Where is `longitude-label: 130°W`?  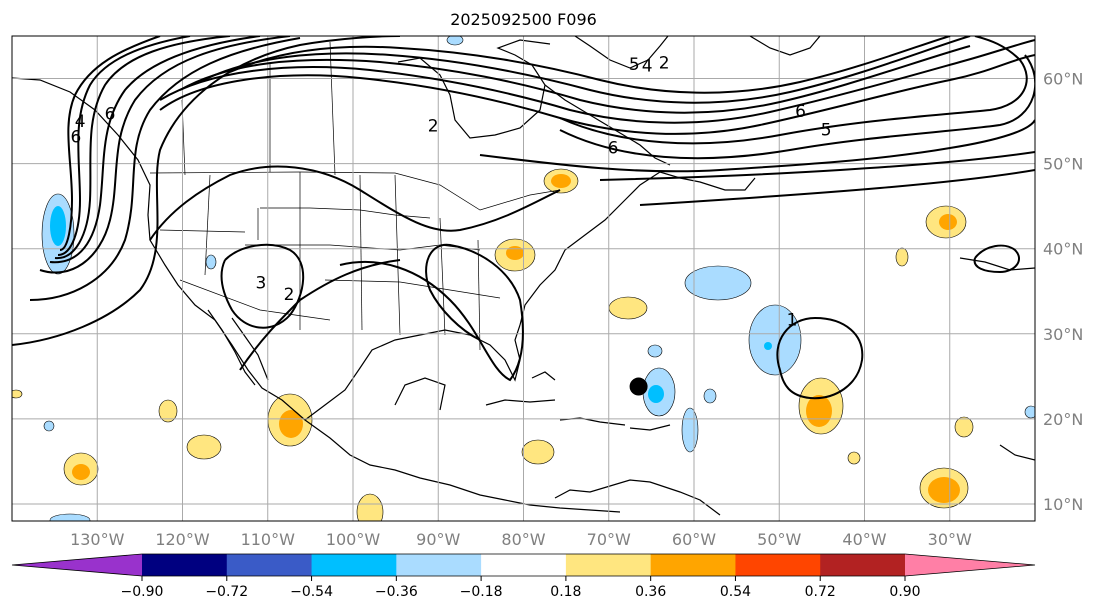 longitude-label: 130°W is located at coordinates (97, 539).